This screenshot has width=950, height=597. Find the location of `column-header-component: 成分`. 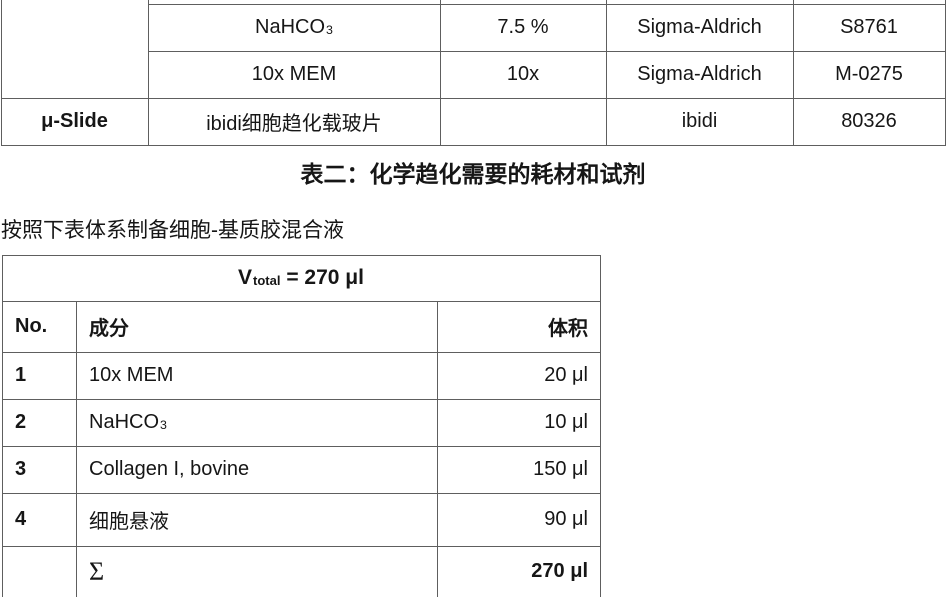

column-header-component: 成分 is located at coordinates (109, 329).